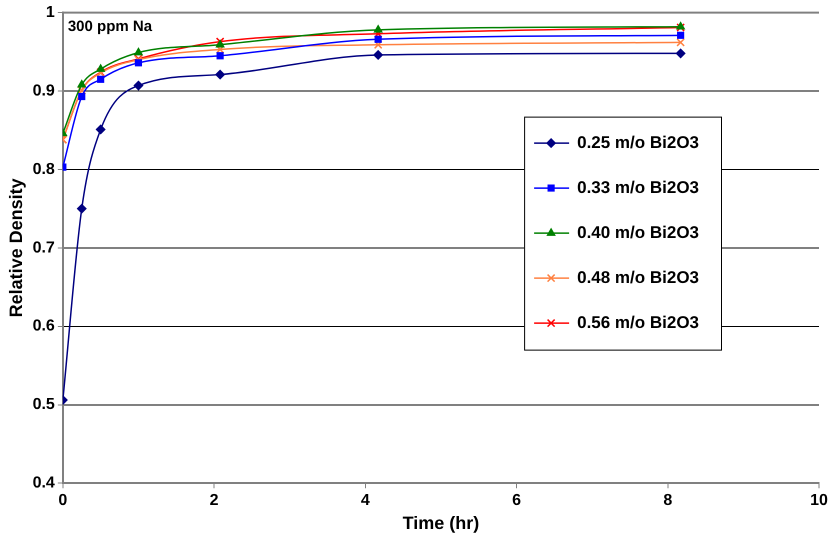  I want to click on y-axis-title: Relative Density, so click(16, 248).